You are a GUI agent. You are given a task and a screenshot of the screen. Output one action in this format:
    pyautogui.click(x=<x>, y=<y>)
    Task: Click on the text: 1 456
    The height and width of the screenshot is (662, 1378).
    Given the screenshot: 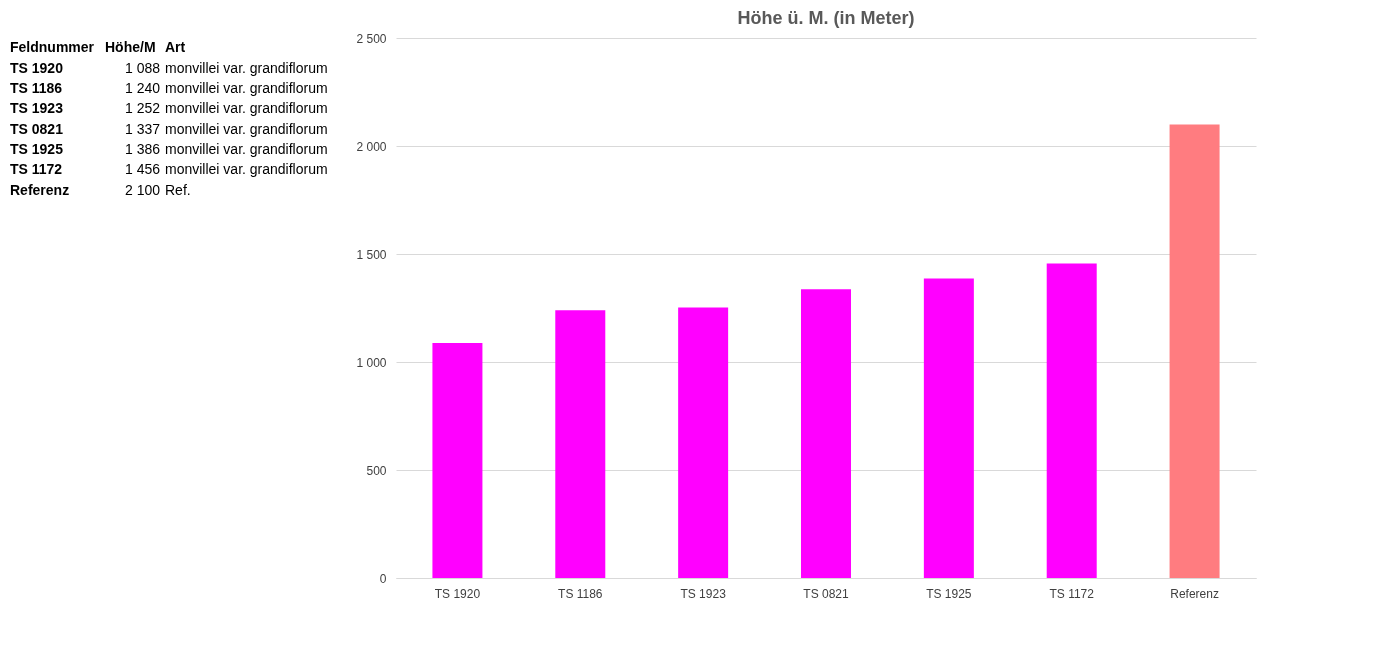 What is the action you would take?
    pyautogui.click(x=142, y=169)
    